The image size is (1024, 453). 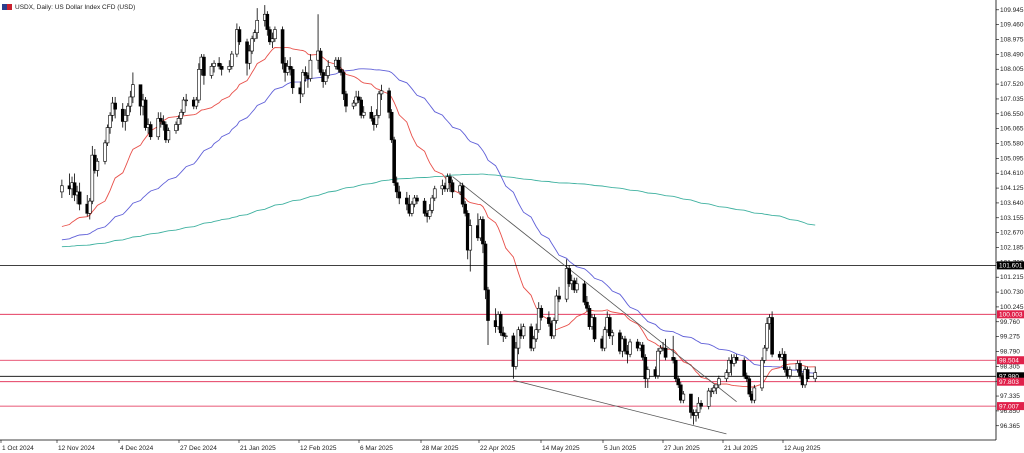 I want to click on level-label: 97.803, so click(x=1009, y=382).